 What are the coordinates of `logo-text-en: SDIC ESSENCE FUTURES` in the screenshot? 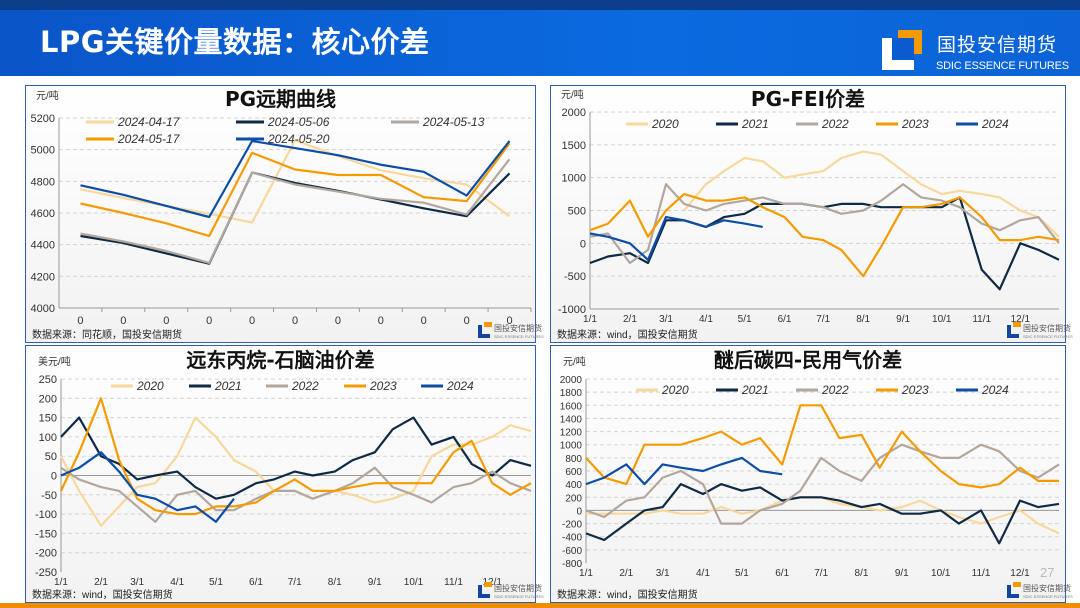 It's located at (1002, 66).